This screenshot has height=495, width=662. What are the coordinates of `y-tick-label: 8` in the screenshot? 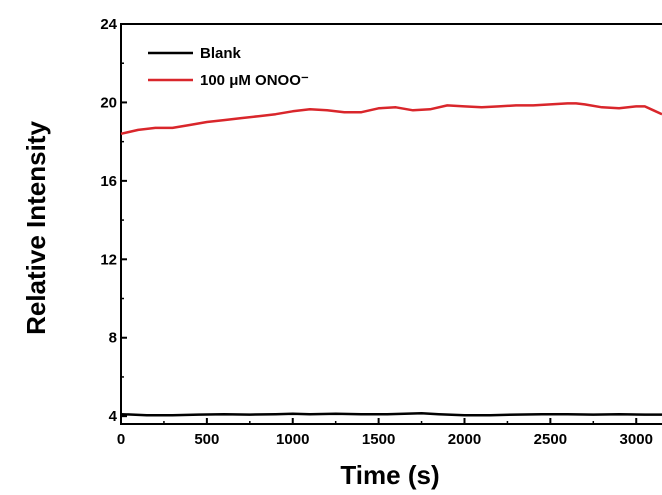 It's located at (113, 338).